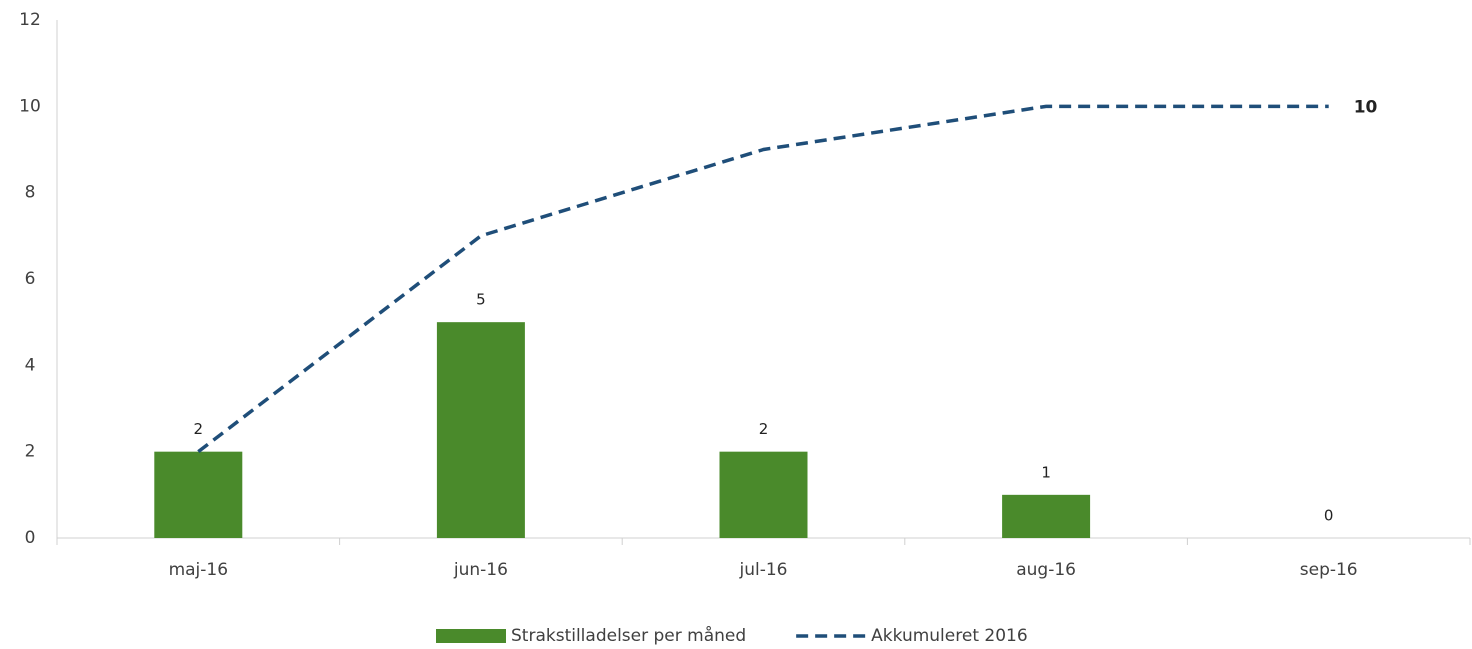 This screenshot has width=1472, height=649. What do you see at coordinates (30, 20) in the screenshot?
I see `y-tick-label: 12` at bounding box center [30, 20].